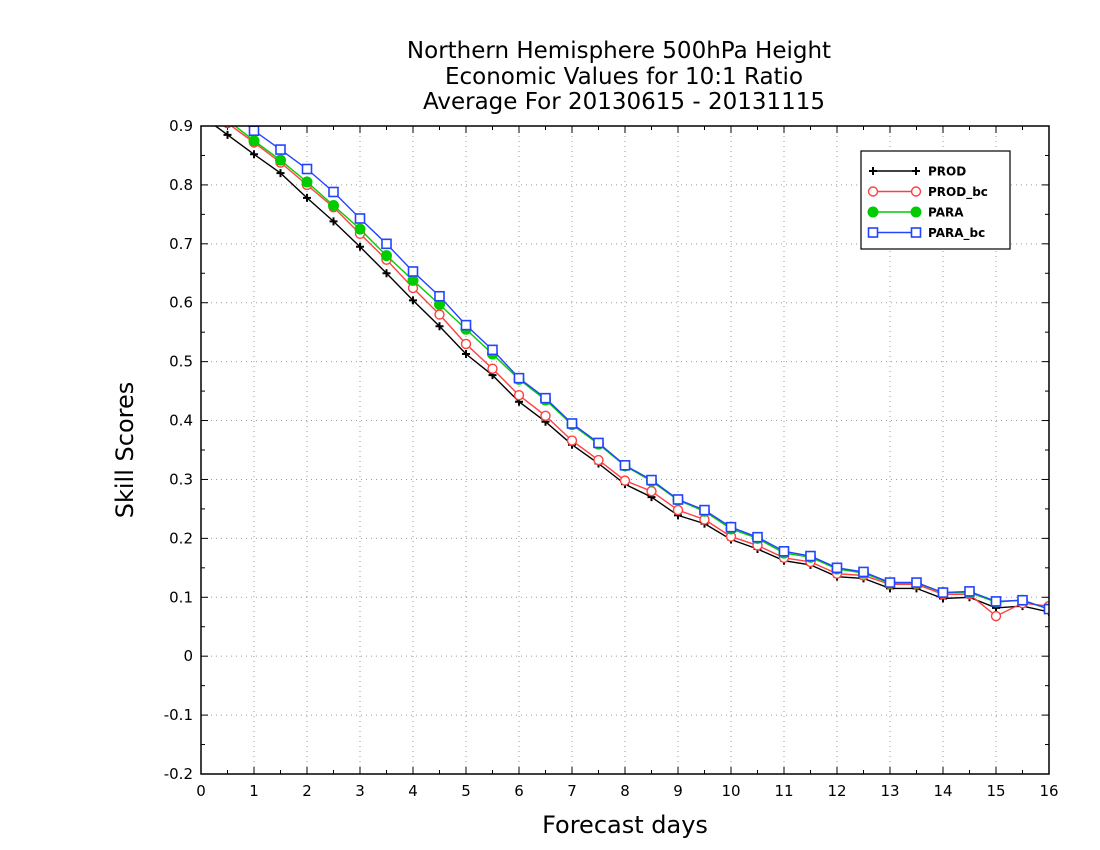 This screenshot has height=850, width=1100. I want to click on legend-item-prod-bc: PROD_bc, so click(927, 192).